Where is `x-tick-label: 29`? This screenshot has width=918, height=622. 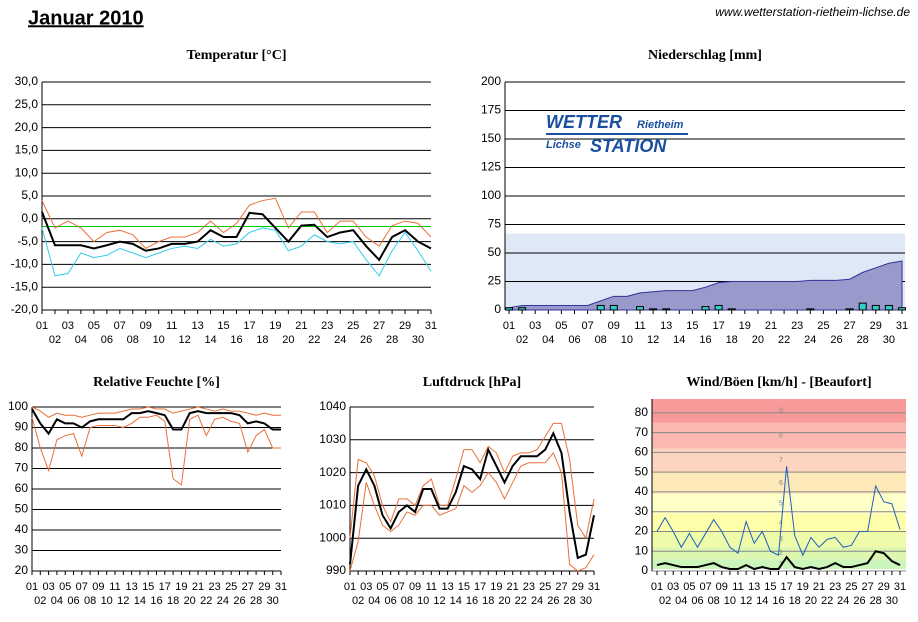 x-tick-label: 29 is located at coordinates (578, 587).